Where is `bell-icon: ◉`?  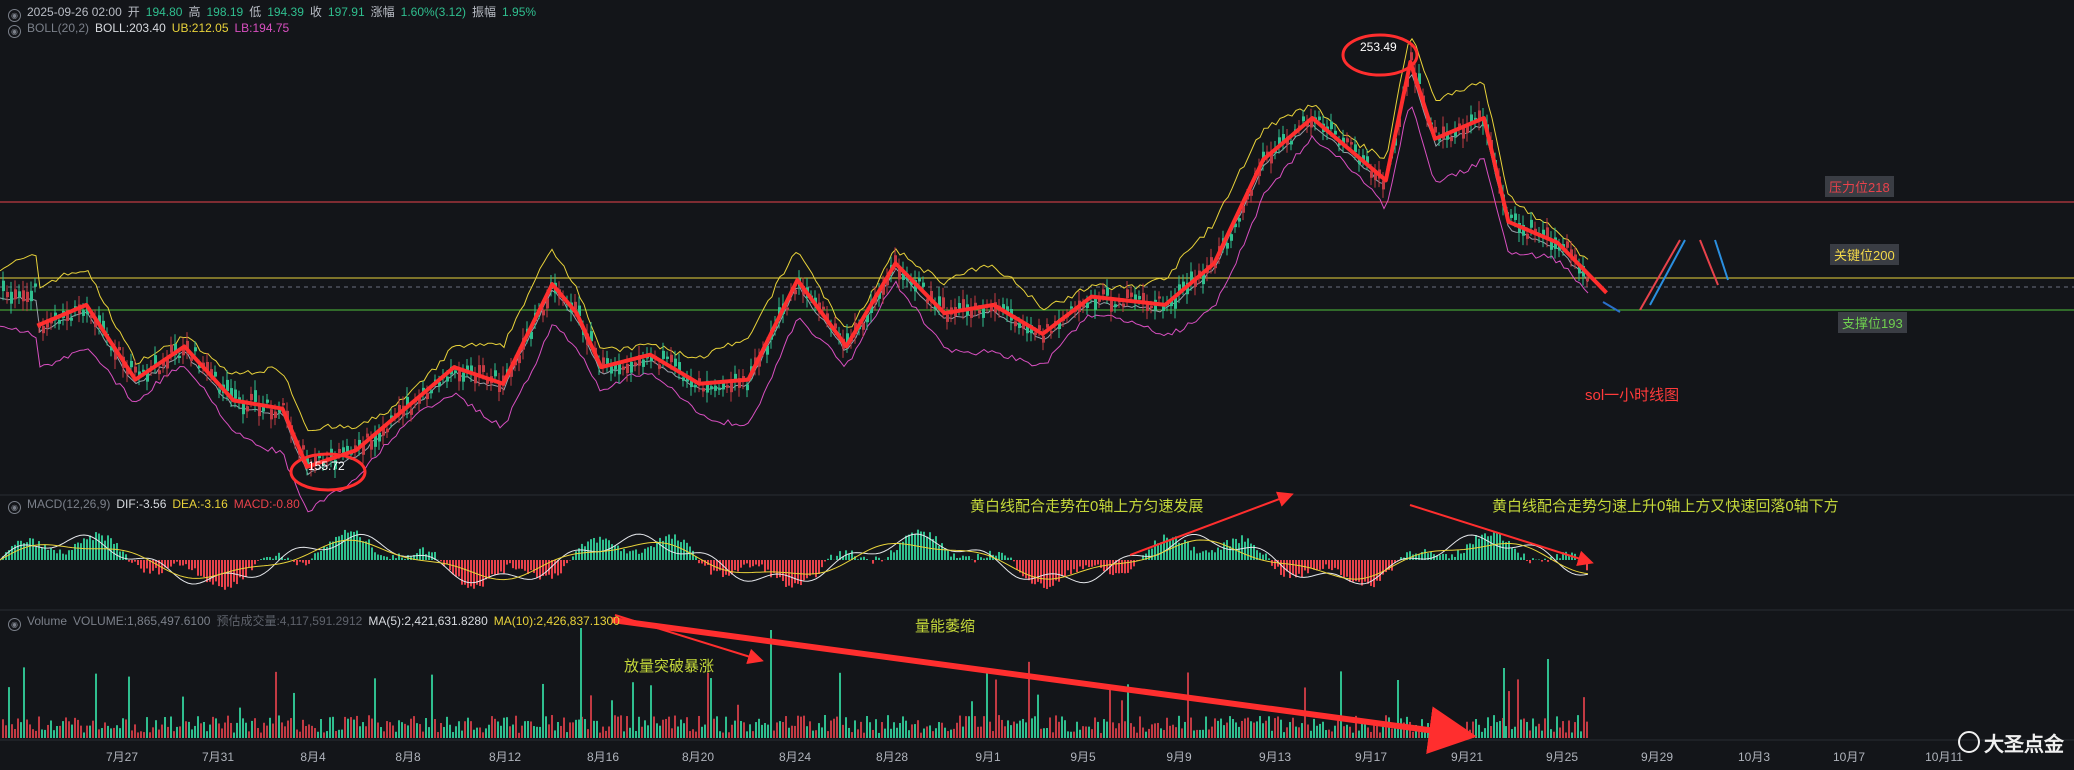
bell-icon: ◉ is located at coordinates (14, 31).